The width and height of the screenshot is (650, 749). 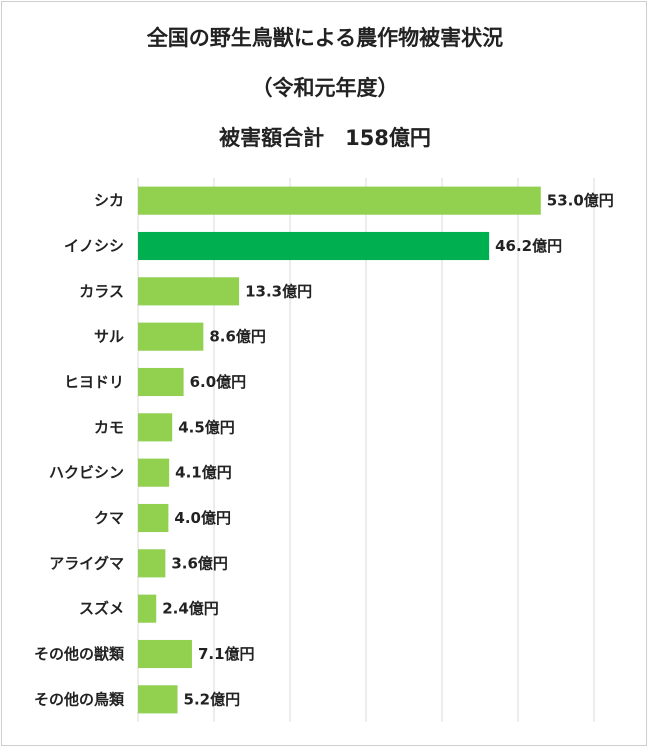 What do you see at coordinates (206, 427) in the screenshot?
I see `data-label: 4.5億円` at bounding box center [206, 427].